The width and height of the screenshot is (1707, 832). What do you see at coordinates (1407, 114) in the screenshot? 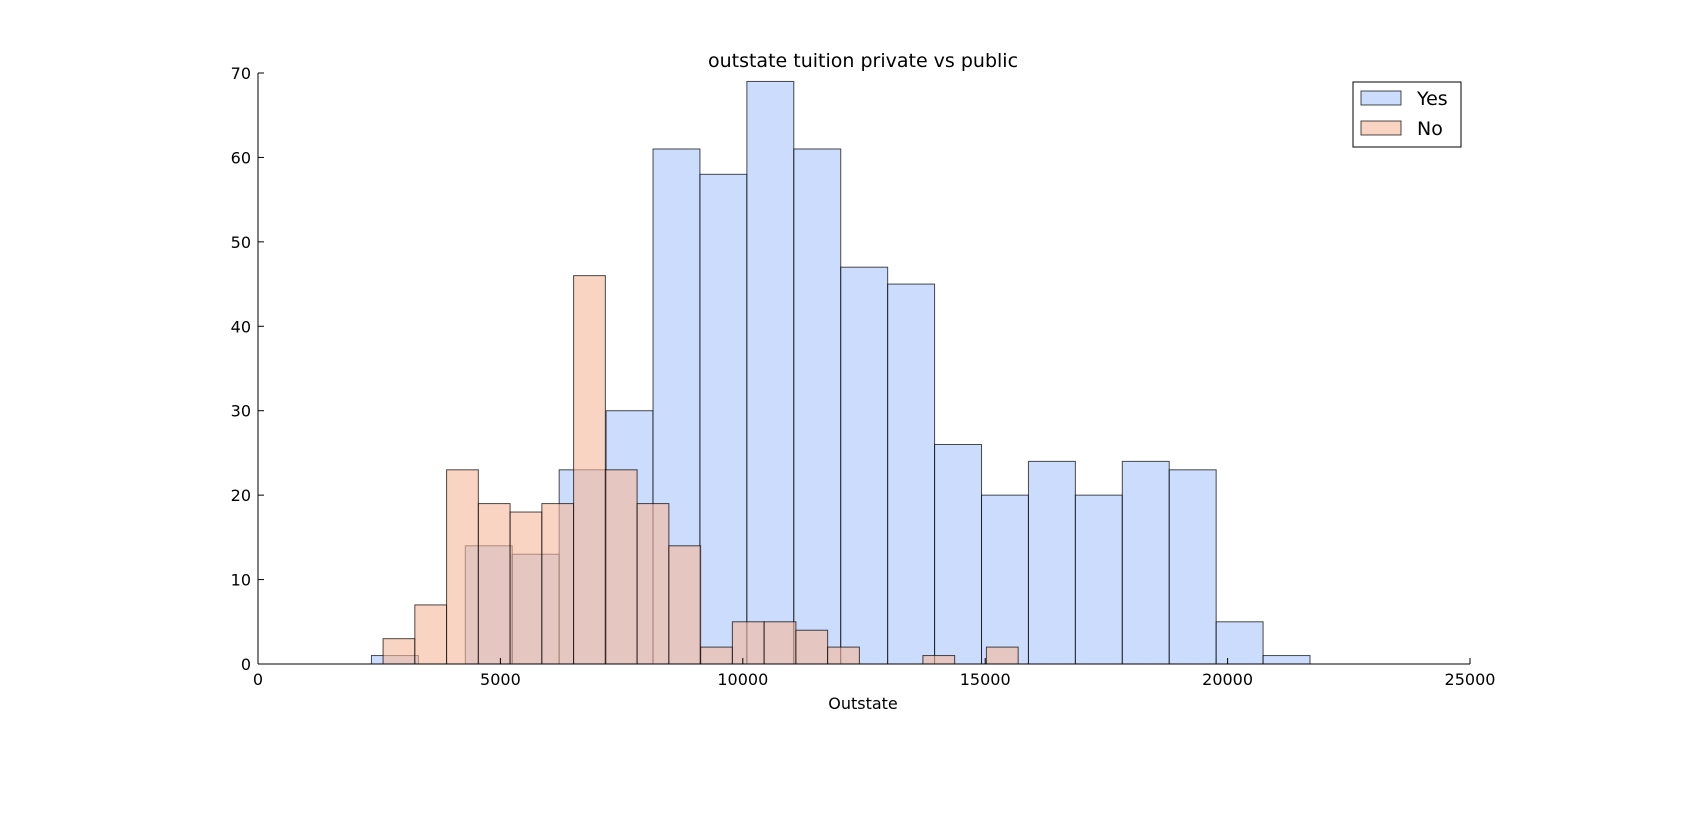
I see `legend: Yes No` at bounding box center [1407, 114].